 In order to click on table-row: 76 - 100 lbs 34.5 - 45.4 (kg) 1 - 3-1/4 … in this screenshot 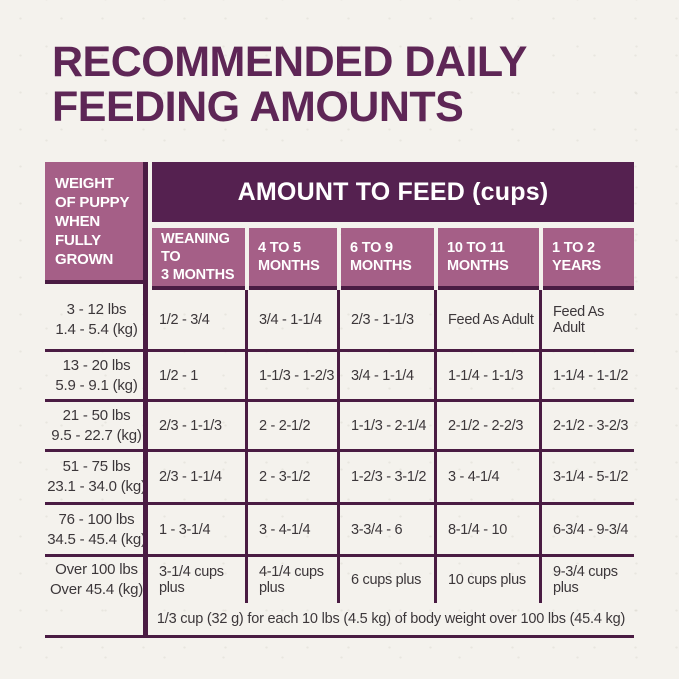, I will do `click(339, 531)`.